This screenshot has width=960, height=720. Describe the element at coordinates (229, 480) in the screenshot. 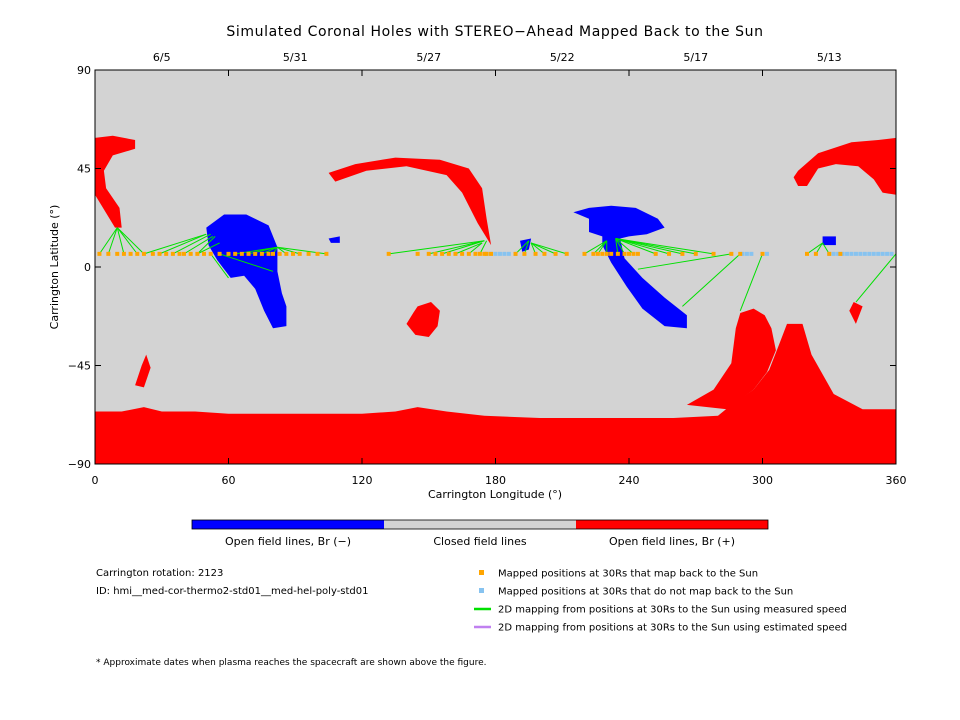

I see `x-tick-label: 60` at that location.